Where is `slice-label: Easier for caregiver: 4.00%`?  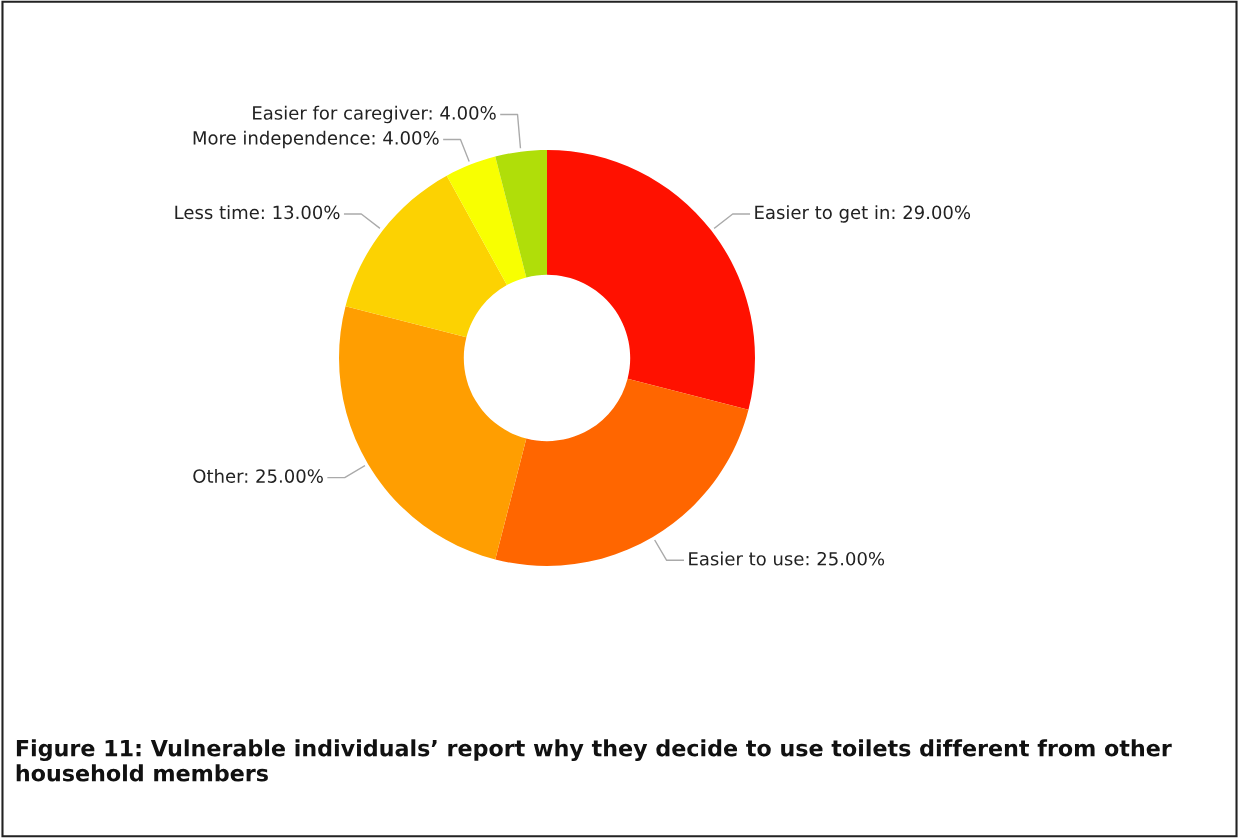
slice-label: Easier for caregiver: 4.00% is located at coordinates (374, 114).